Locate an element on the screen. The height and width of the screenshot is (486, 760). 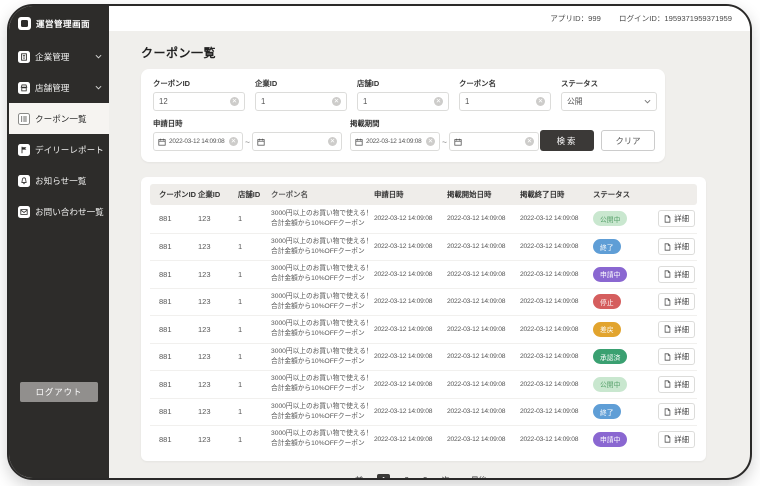
building-icon is located at coordinates (24, 56).